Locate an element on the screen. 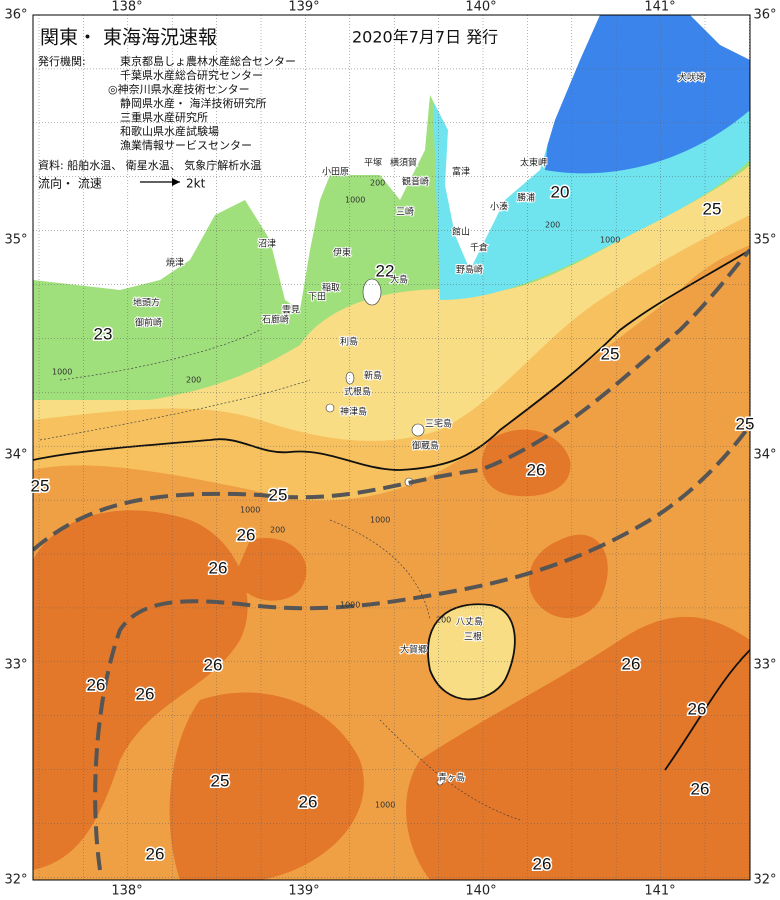 This screenshot has width=780, height=900. place-name: 三根 is located at coordinates (473, 637).